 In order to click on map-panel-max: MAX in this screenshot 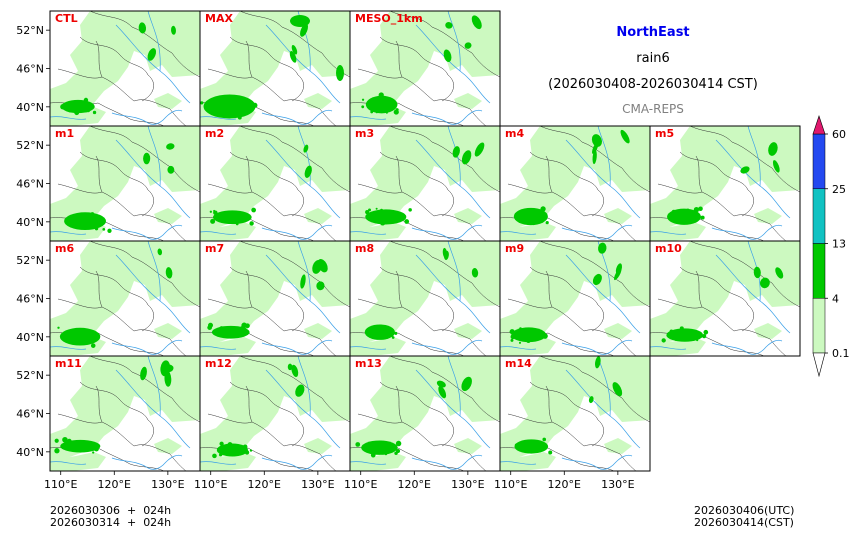, I will do `click(275, 68)`.